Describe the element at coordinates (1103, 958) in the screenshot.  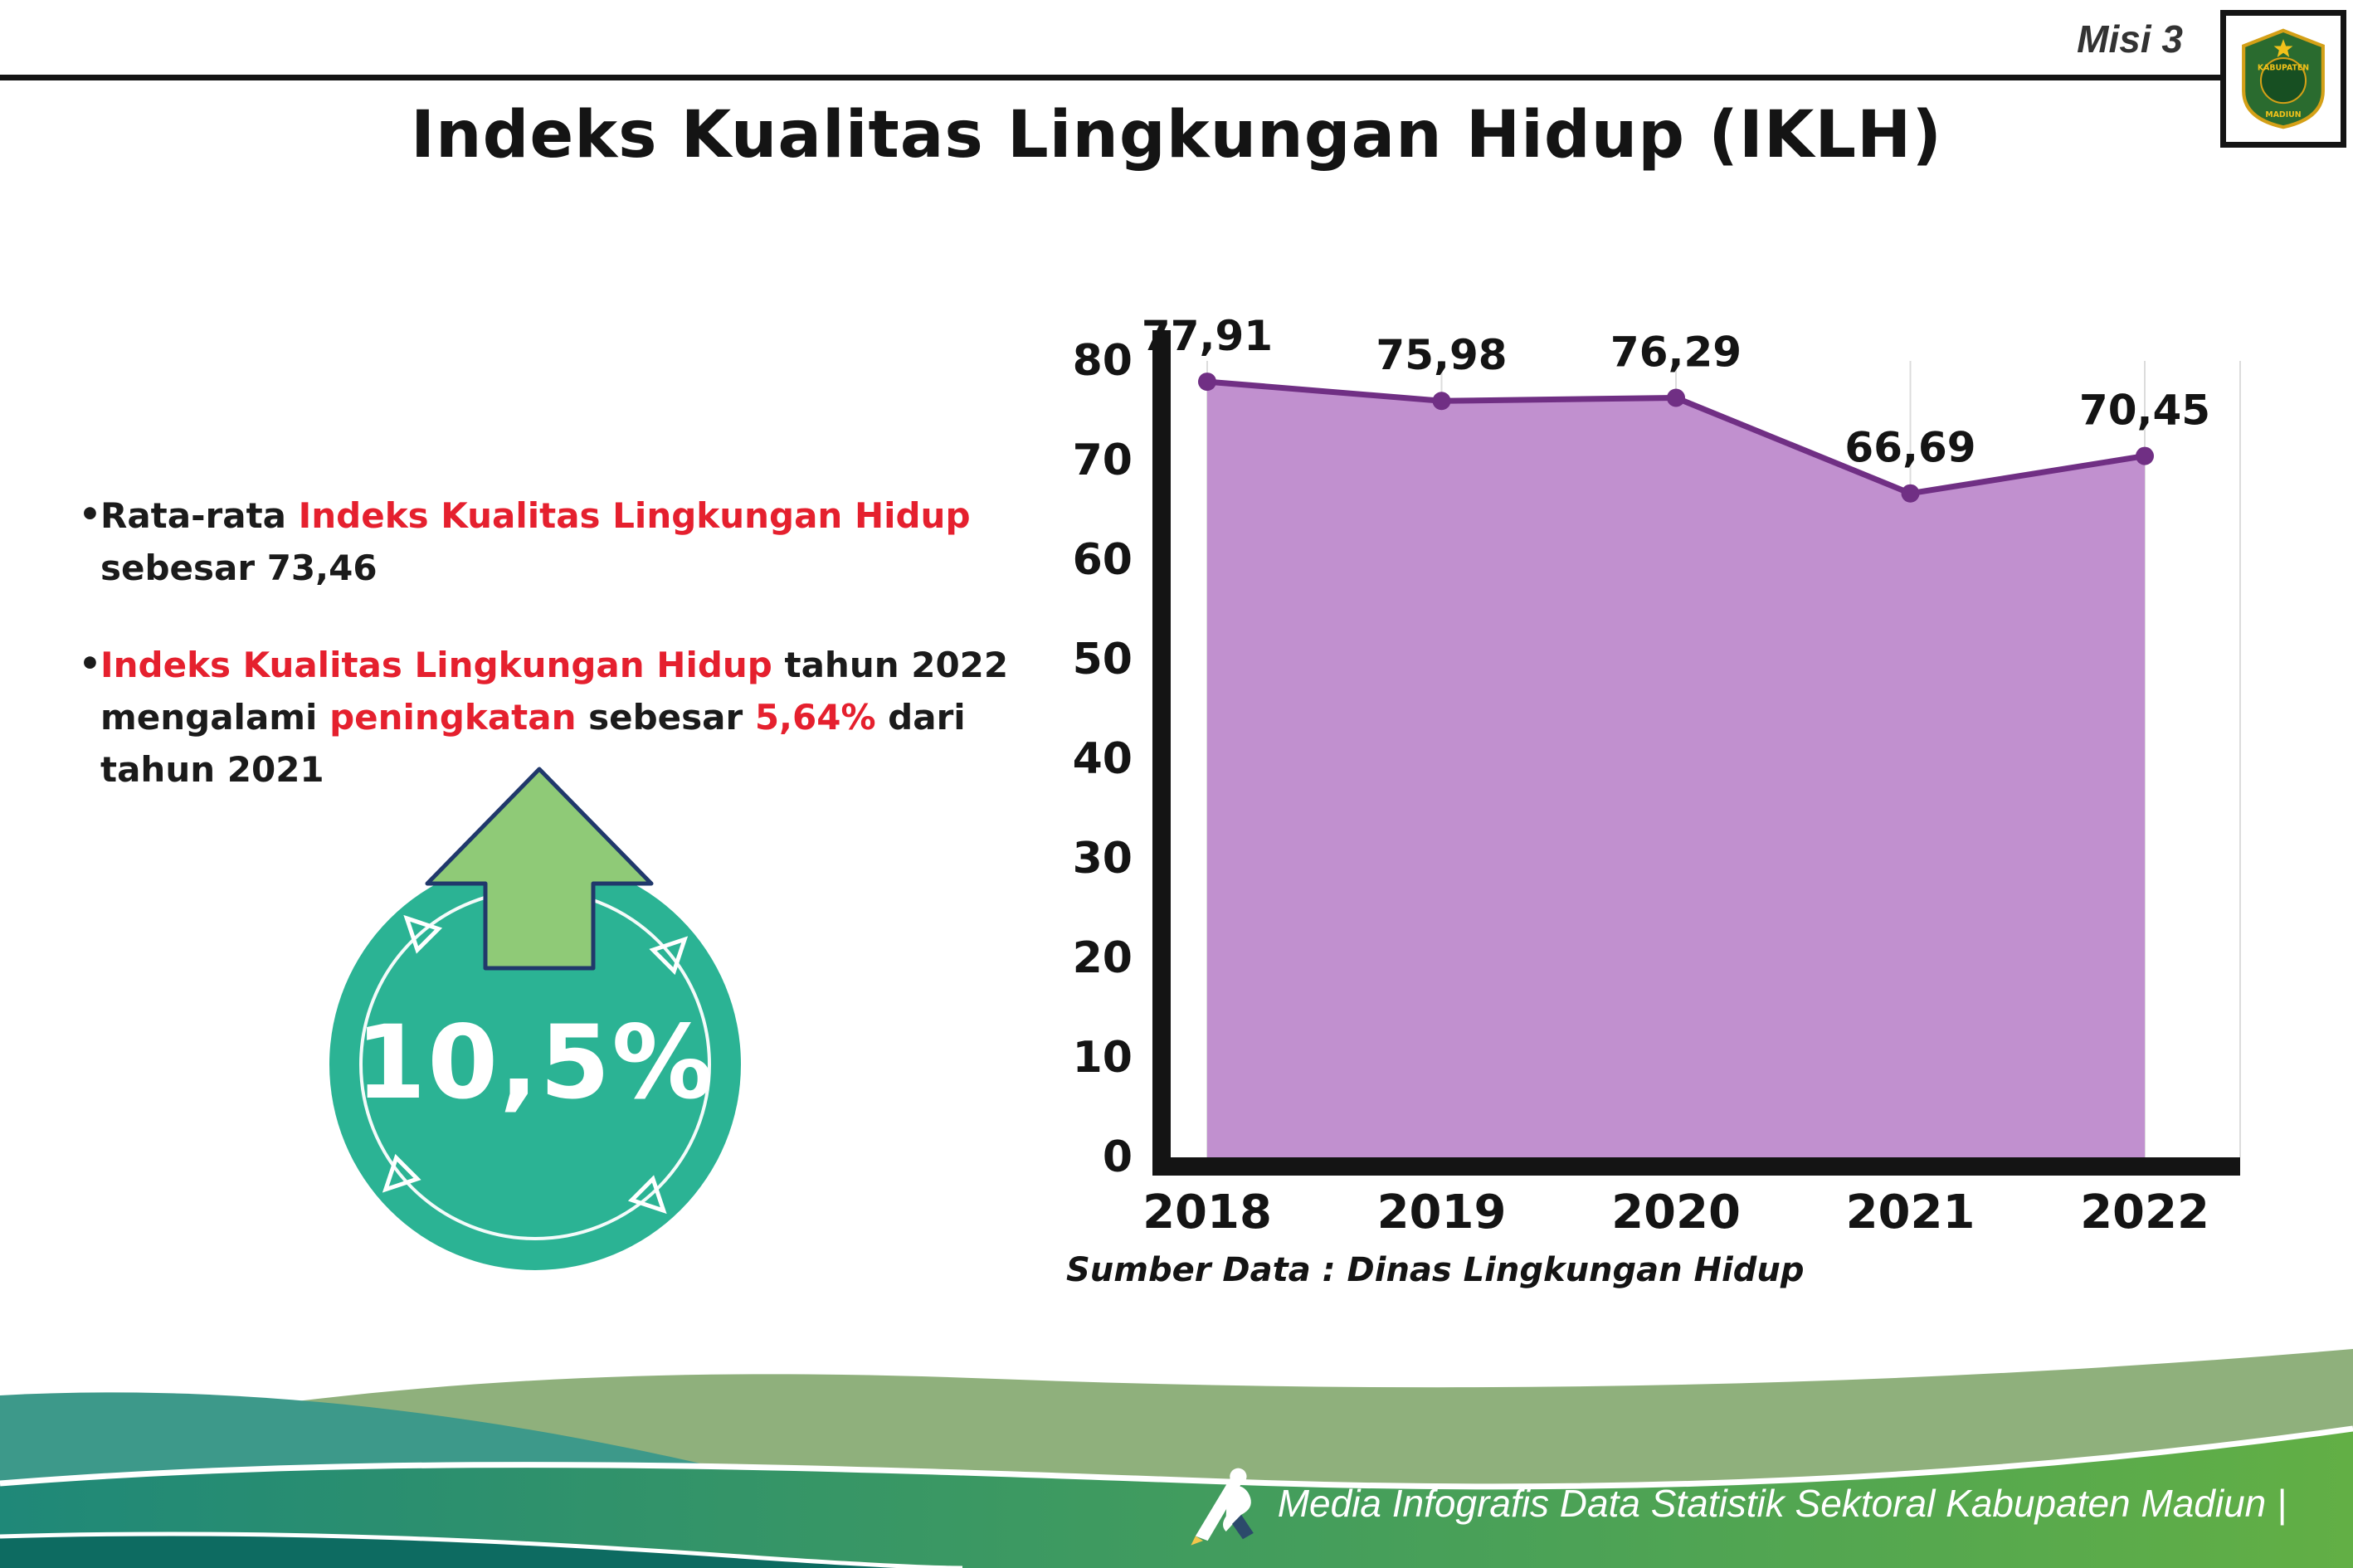
I see `svg-text: 20` at that location.